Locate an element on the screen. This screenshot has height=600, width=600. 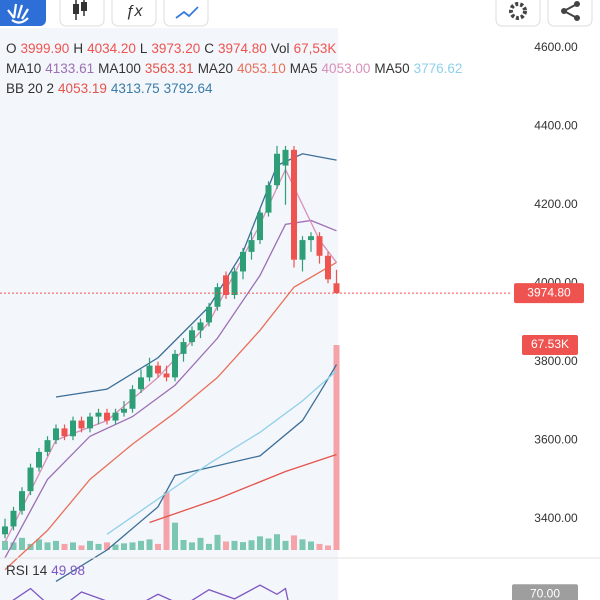
legend-label: BB 20 2 is located at coordinates (30, 88).